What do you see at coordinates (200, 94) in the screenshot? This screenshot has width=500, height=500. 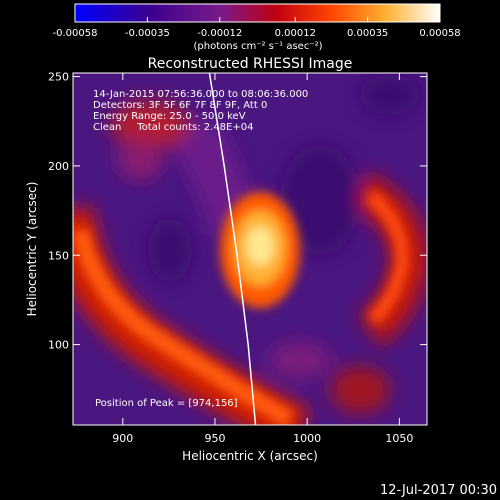 I see `annotation-time-range: 14-Jan-2015 07:56:36.000 to 08:06:36.000` at bounding box center [200, 94].